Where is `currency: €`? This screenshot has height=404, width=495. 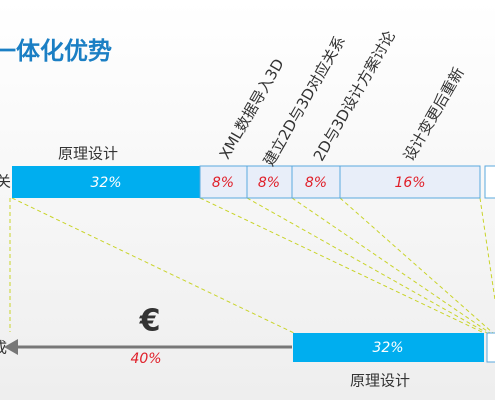 currency: € is located at coordinates (150, 321).